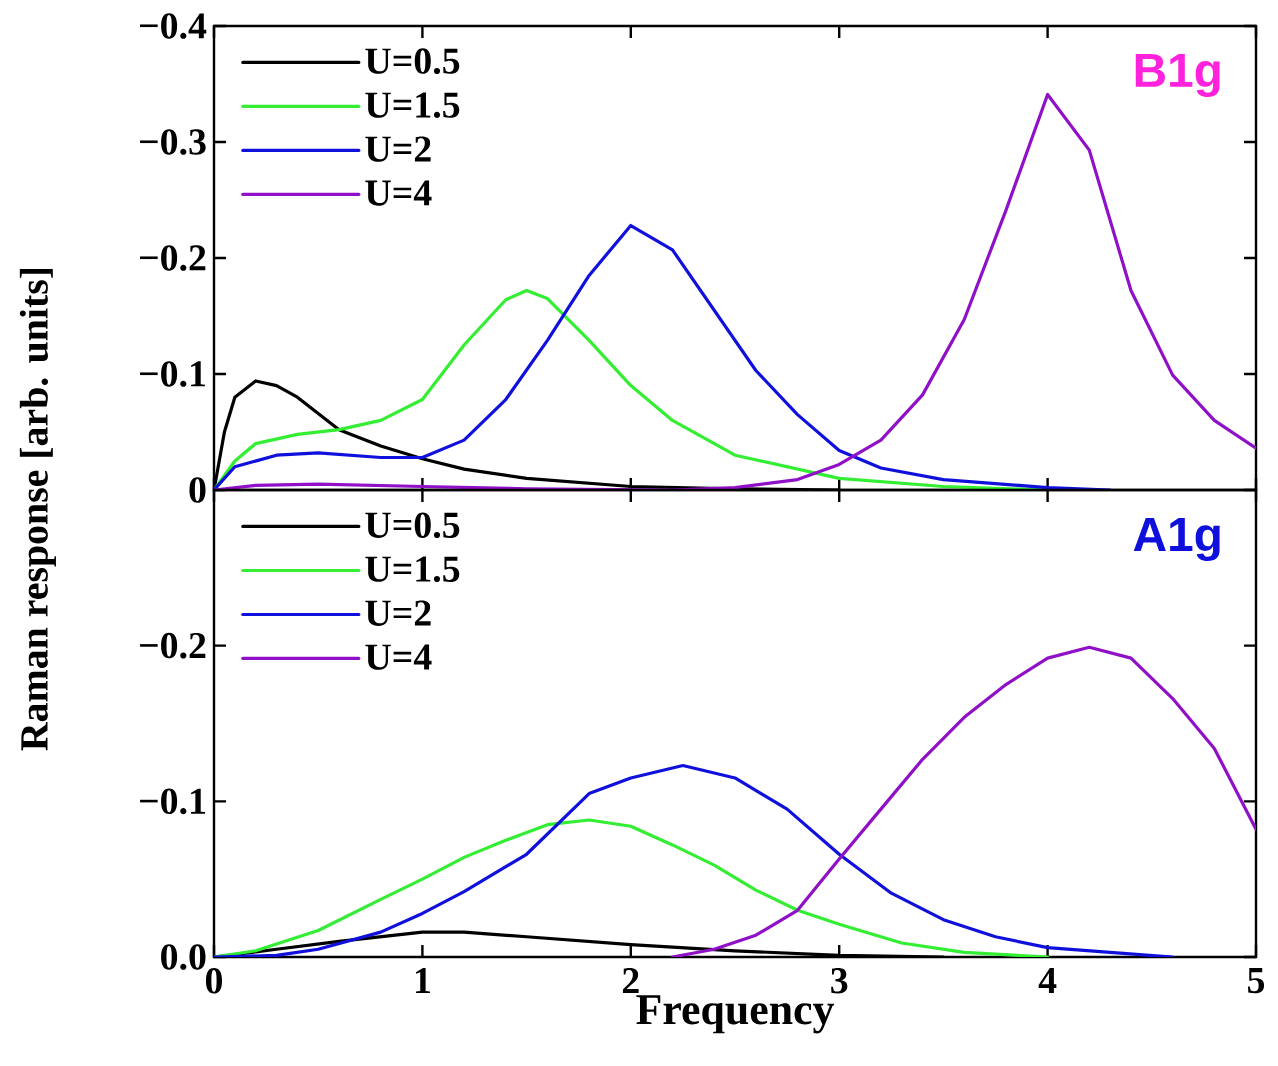 The width and height of the screenshot is (1278, 1066). I want to click on x-tick-label: 0, so click(214, 981).